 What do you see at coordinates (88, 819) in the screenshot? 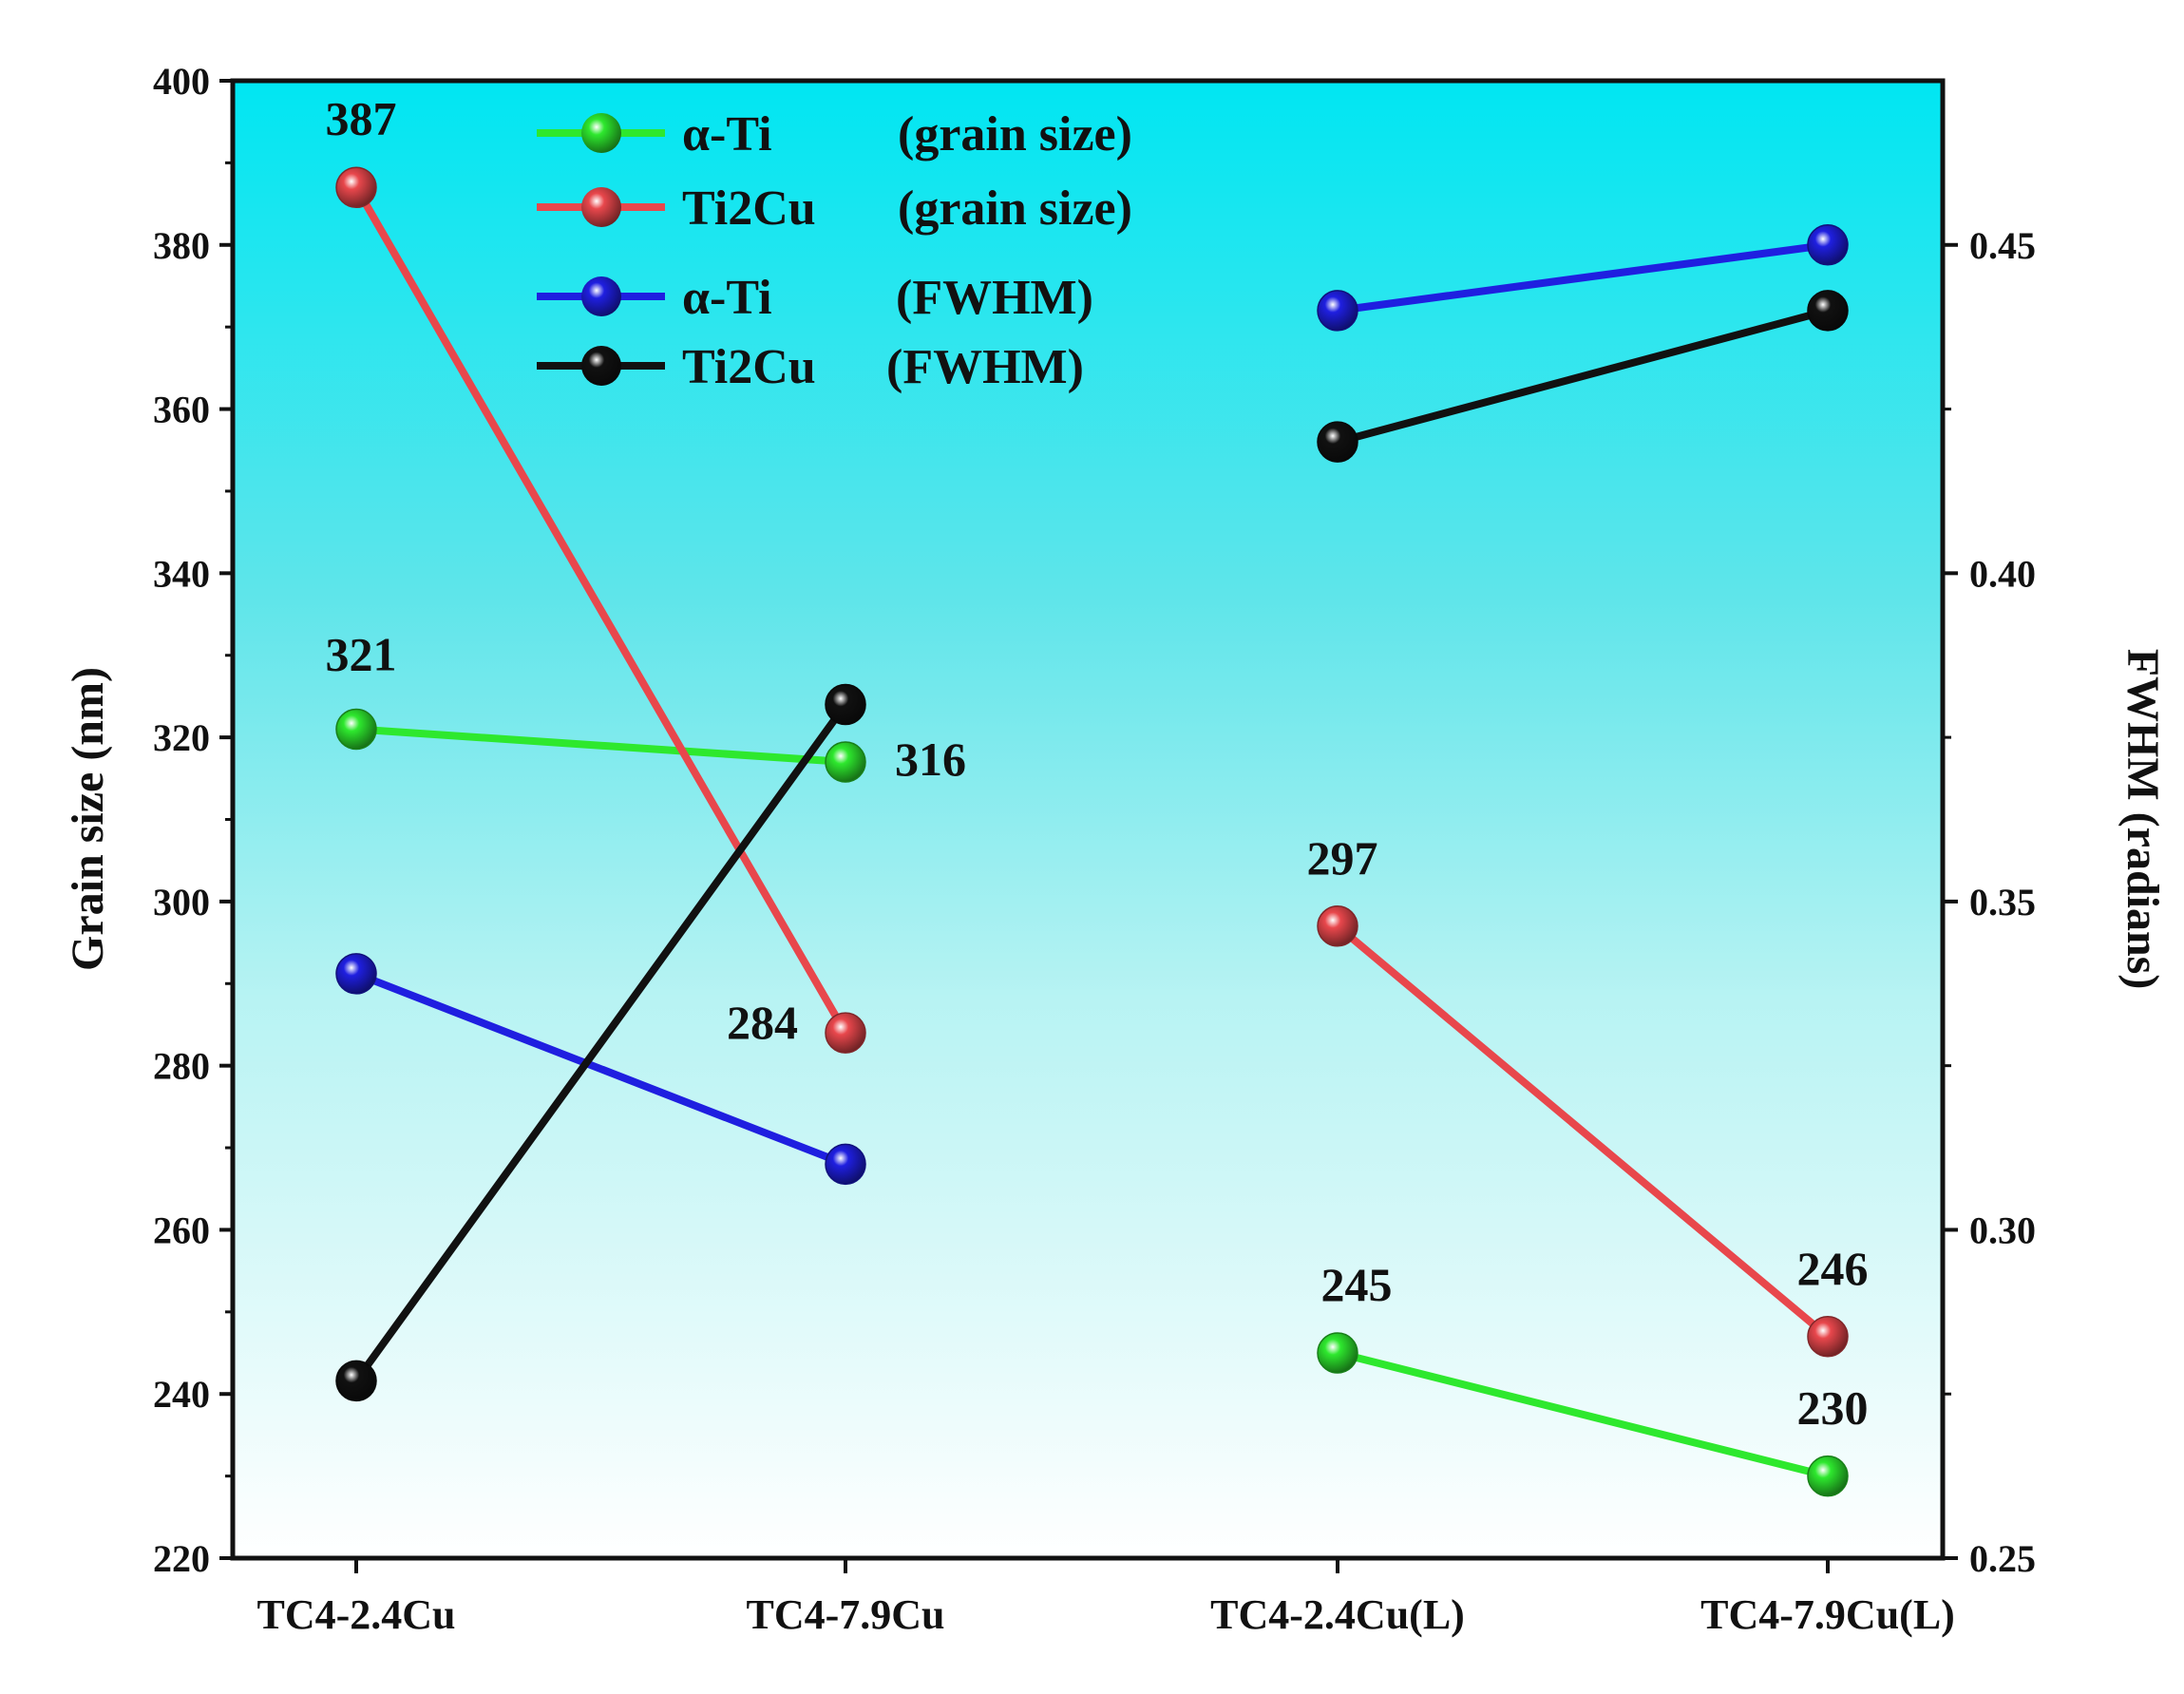
I see `y-axis-title: Grain size (nm)` at bounding box center [88, 819].